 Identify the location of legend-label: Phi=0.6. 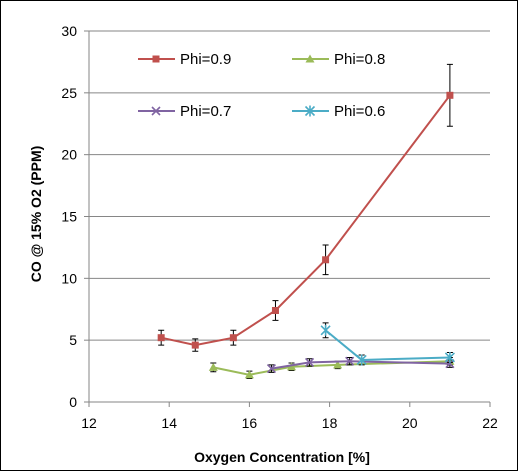
(359, 111).